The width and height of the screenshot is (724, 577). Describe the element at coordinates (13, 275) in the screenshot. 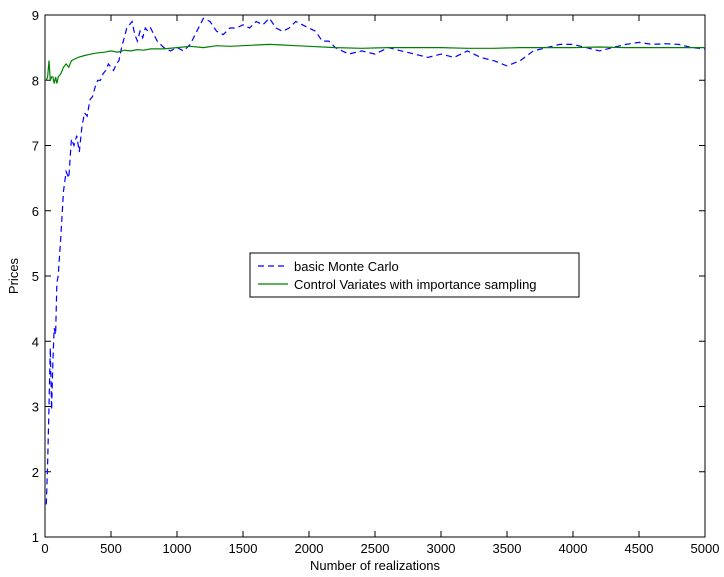

I see `y-axis-label: Prices` at that location.